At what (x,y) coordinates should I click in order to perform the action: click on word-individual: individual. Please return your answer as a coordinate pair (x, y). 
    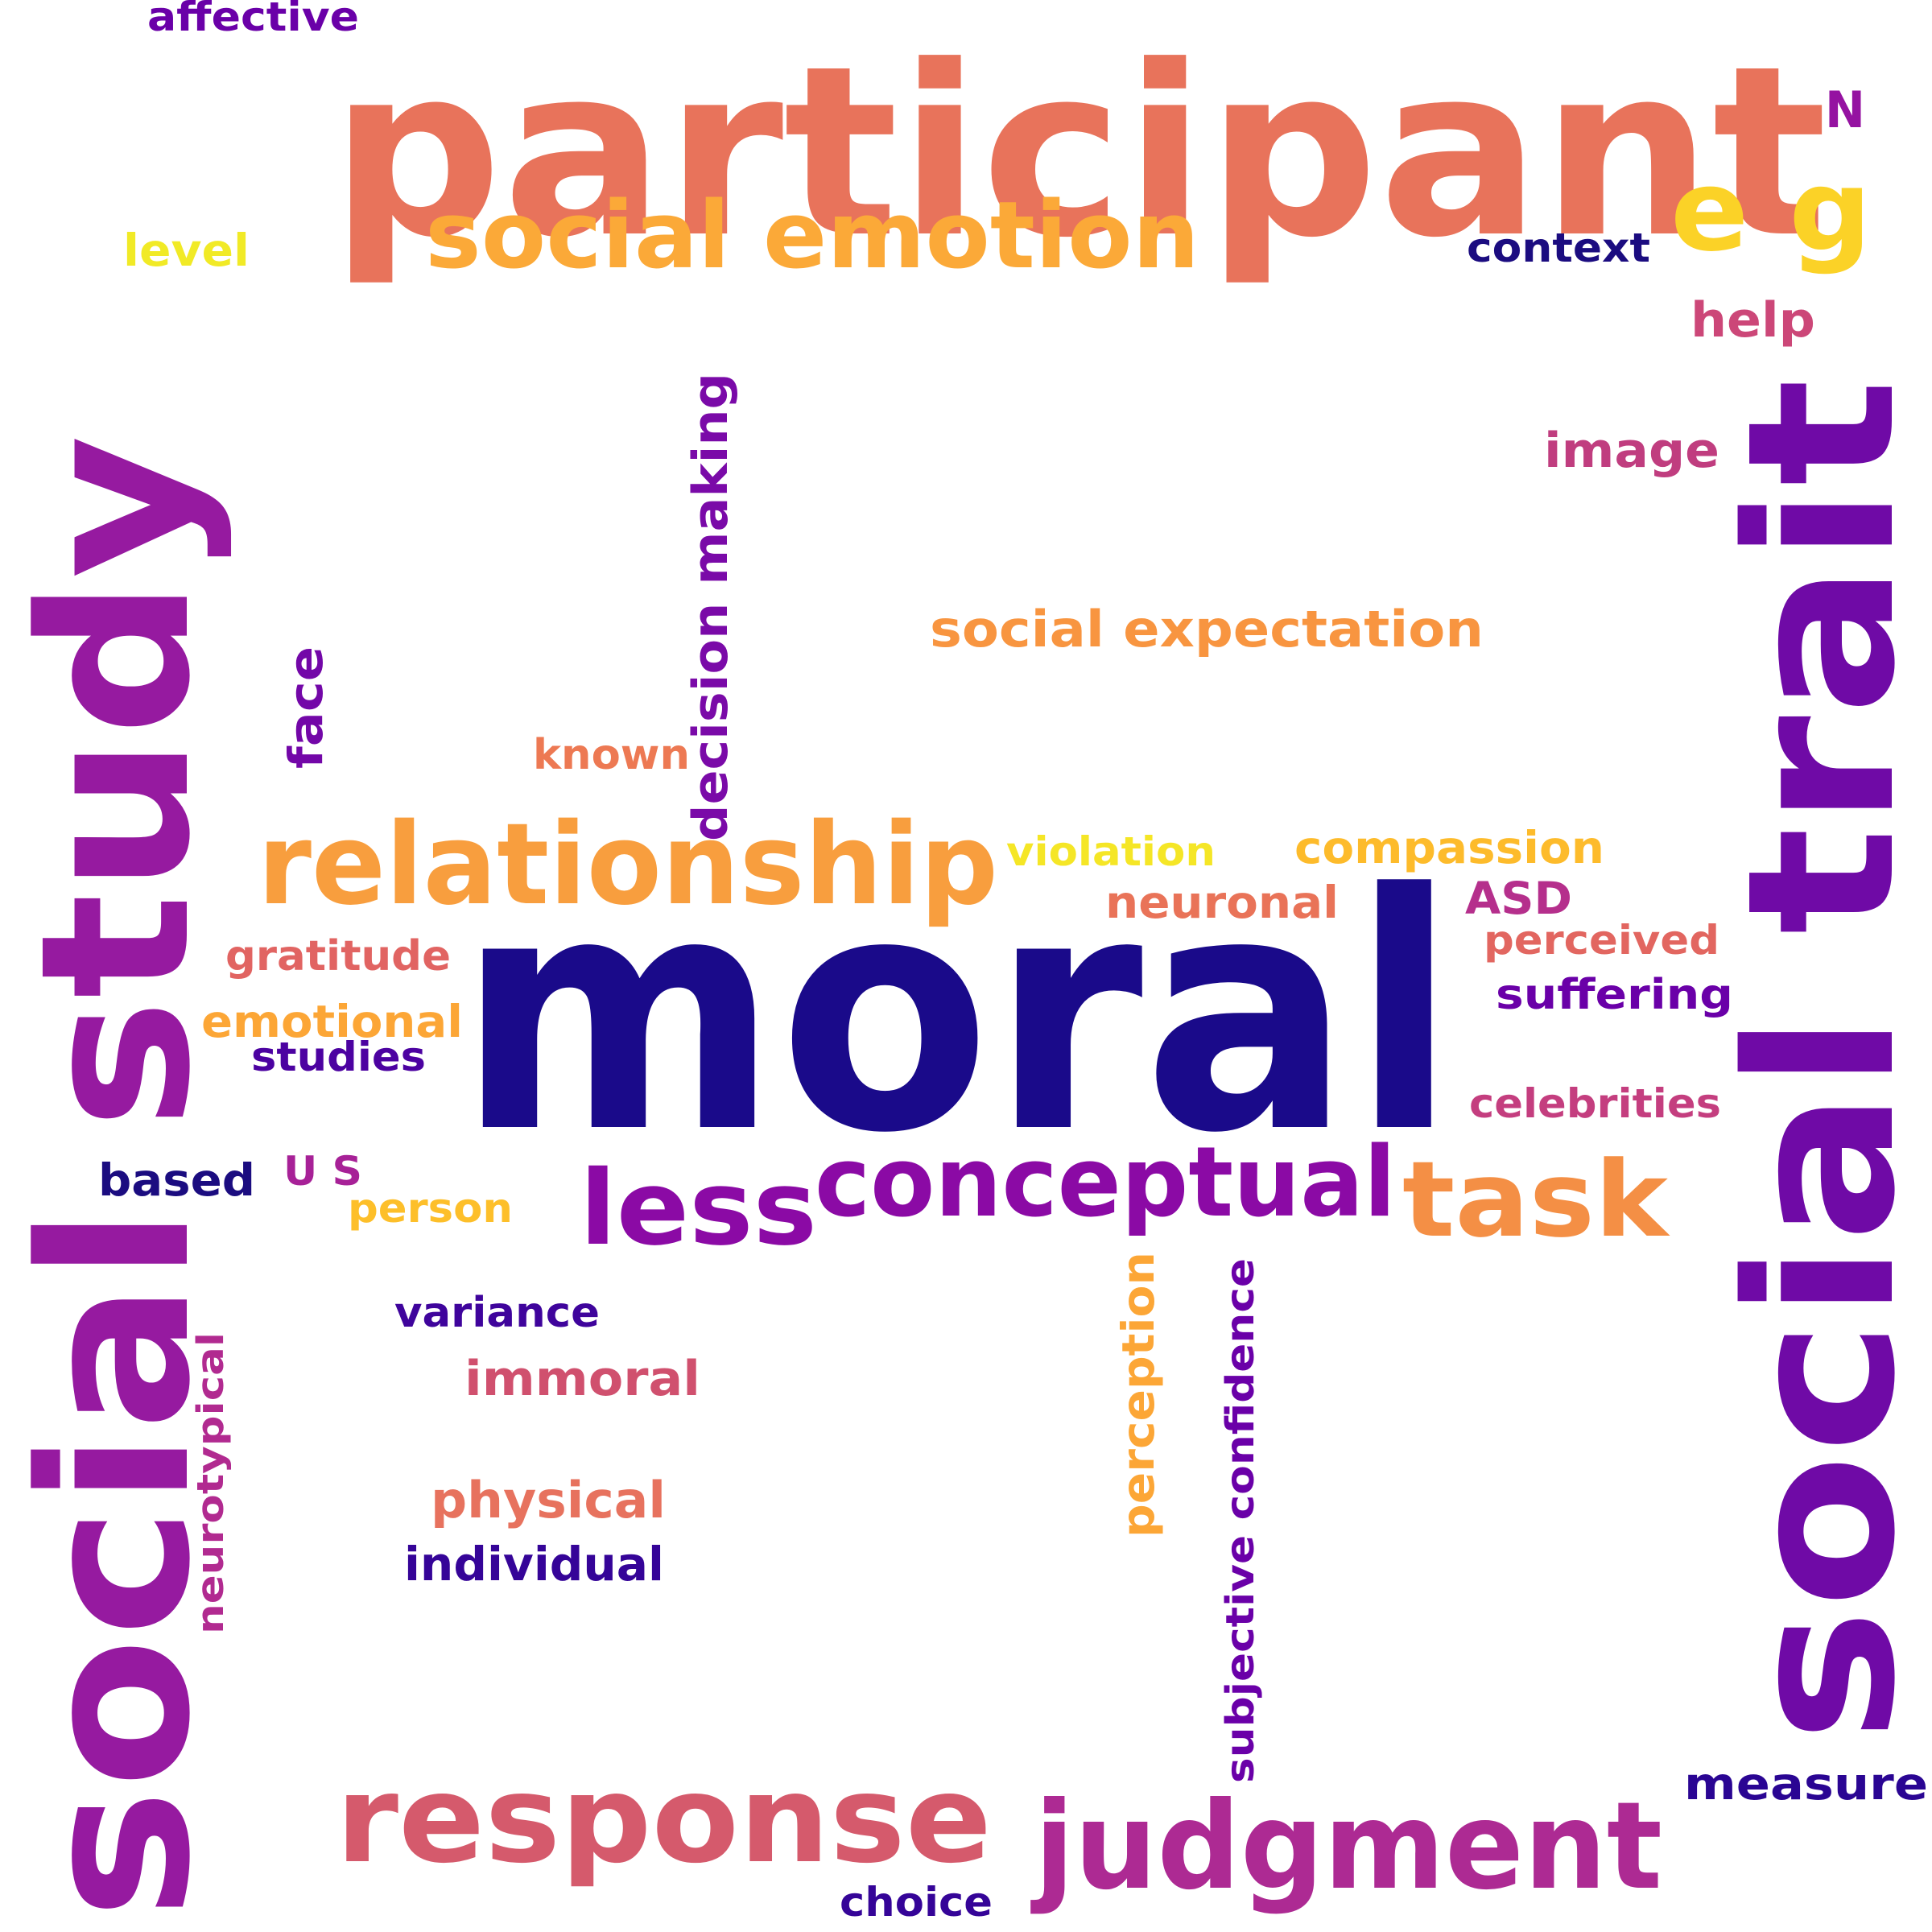
    Looking at the image, I should click on (534, 1564).